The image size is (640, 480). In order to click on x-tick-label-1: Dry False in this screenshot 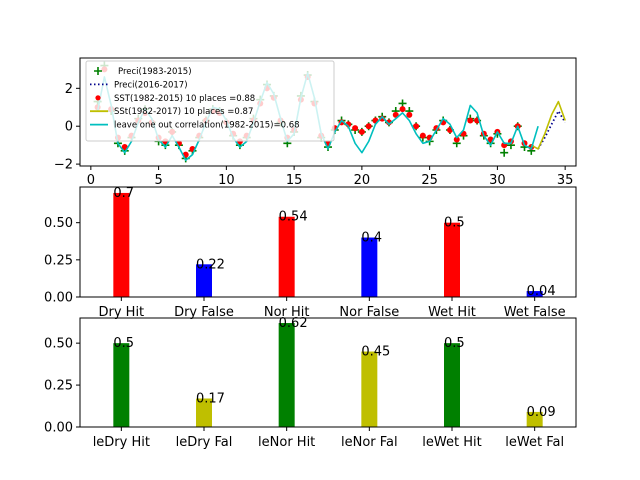, I will do `click(204, 312)`.